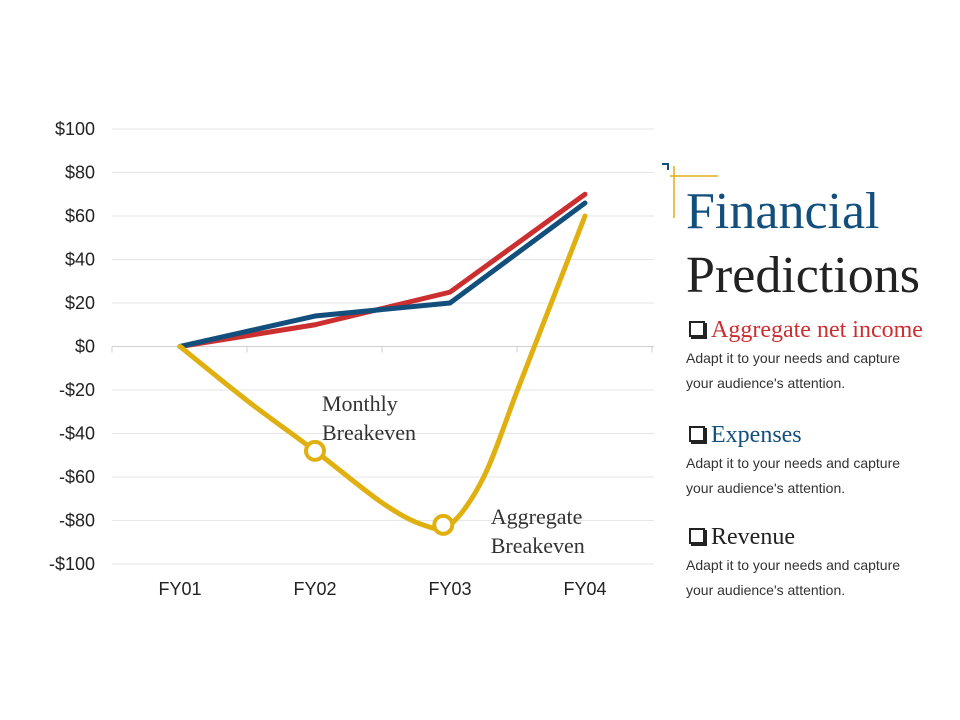  Describe the element at coordinates (80, 260) in the screenshot. I see `y-tick-label: $40` at that location.